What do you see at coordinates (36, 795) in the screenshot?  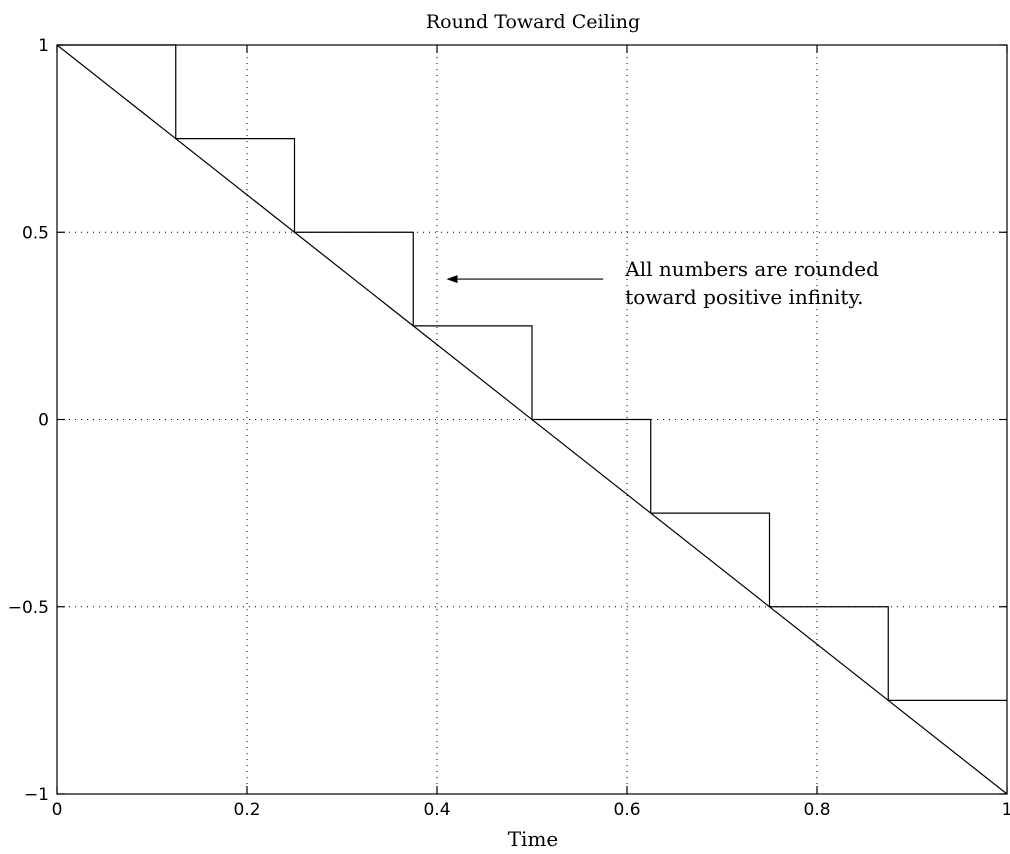 I see `y-tick-label: −1` at bounding box center [36, 795].